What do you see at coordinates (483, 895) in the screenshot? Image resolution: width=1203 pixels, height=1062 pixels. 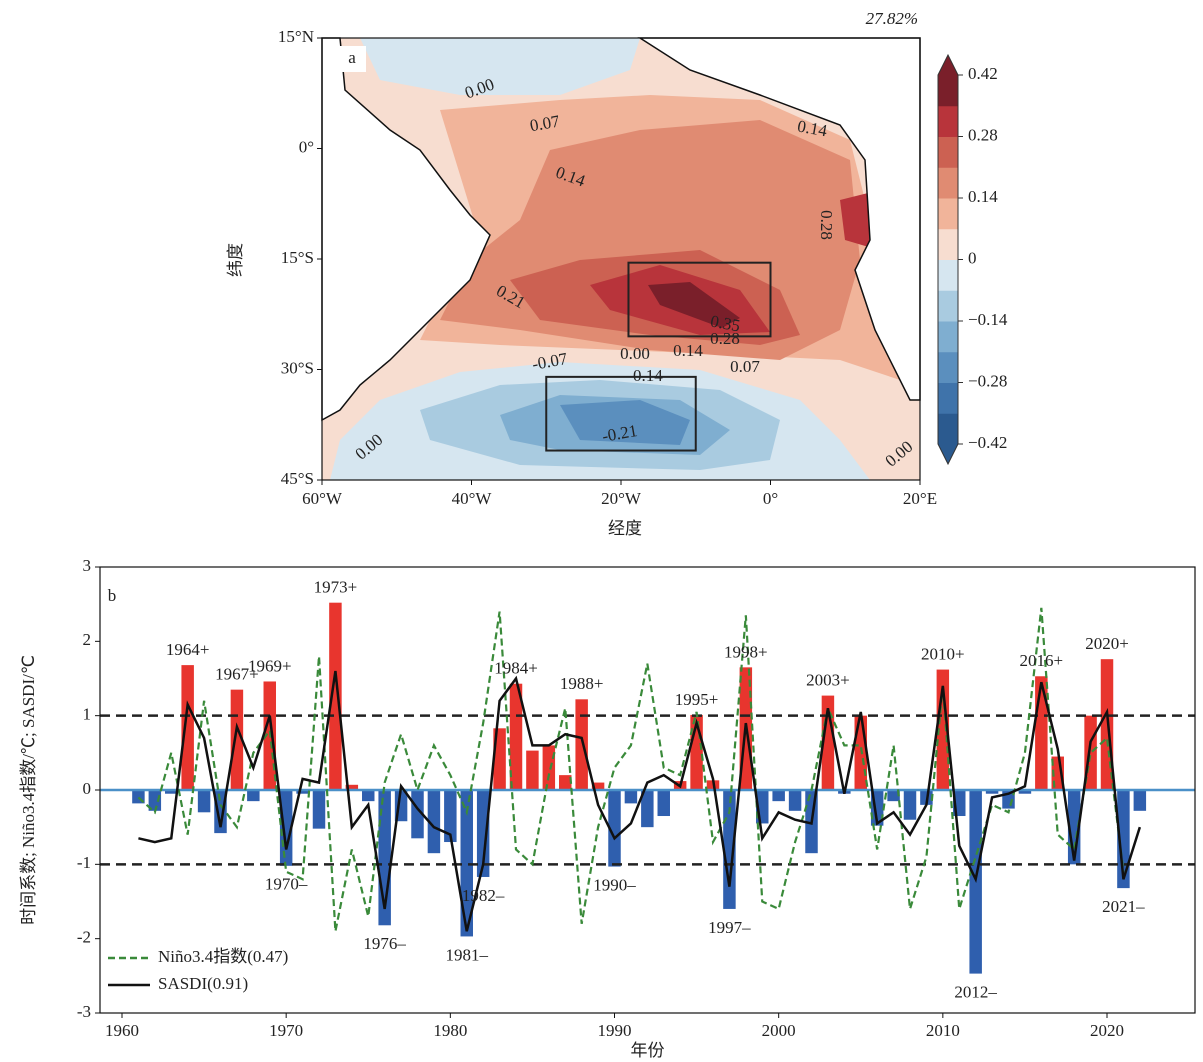 I see `annotation: 1982–` at bounding box center [483, 895].